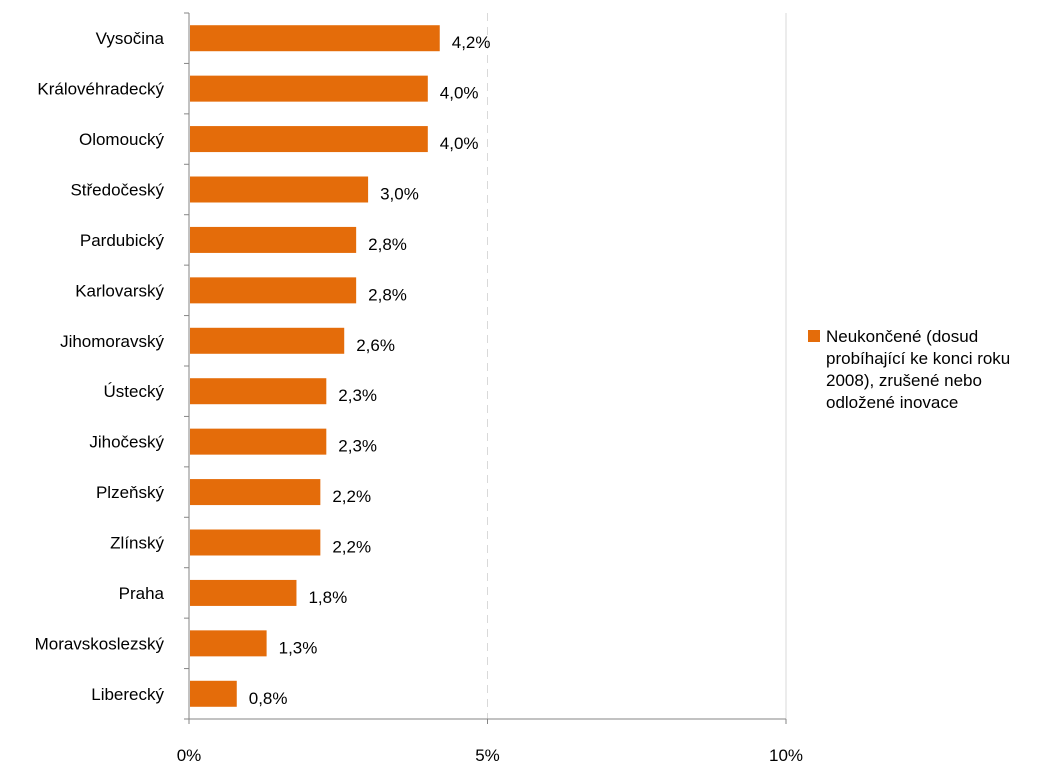 The width and height of the screenshot is (1044, 767). Describe the element at coordinates (189, 755) in the screenshot. I see `x-tick-label: 0%` at that location.